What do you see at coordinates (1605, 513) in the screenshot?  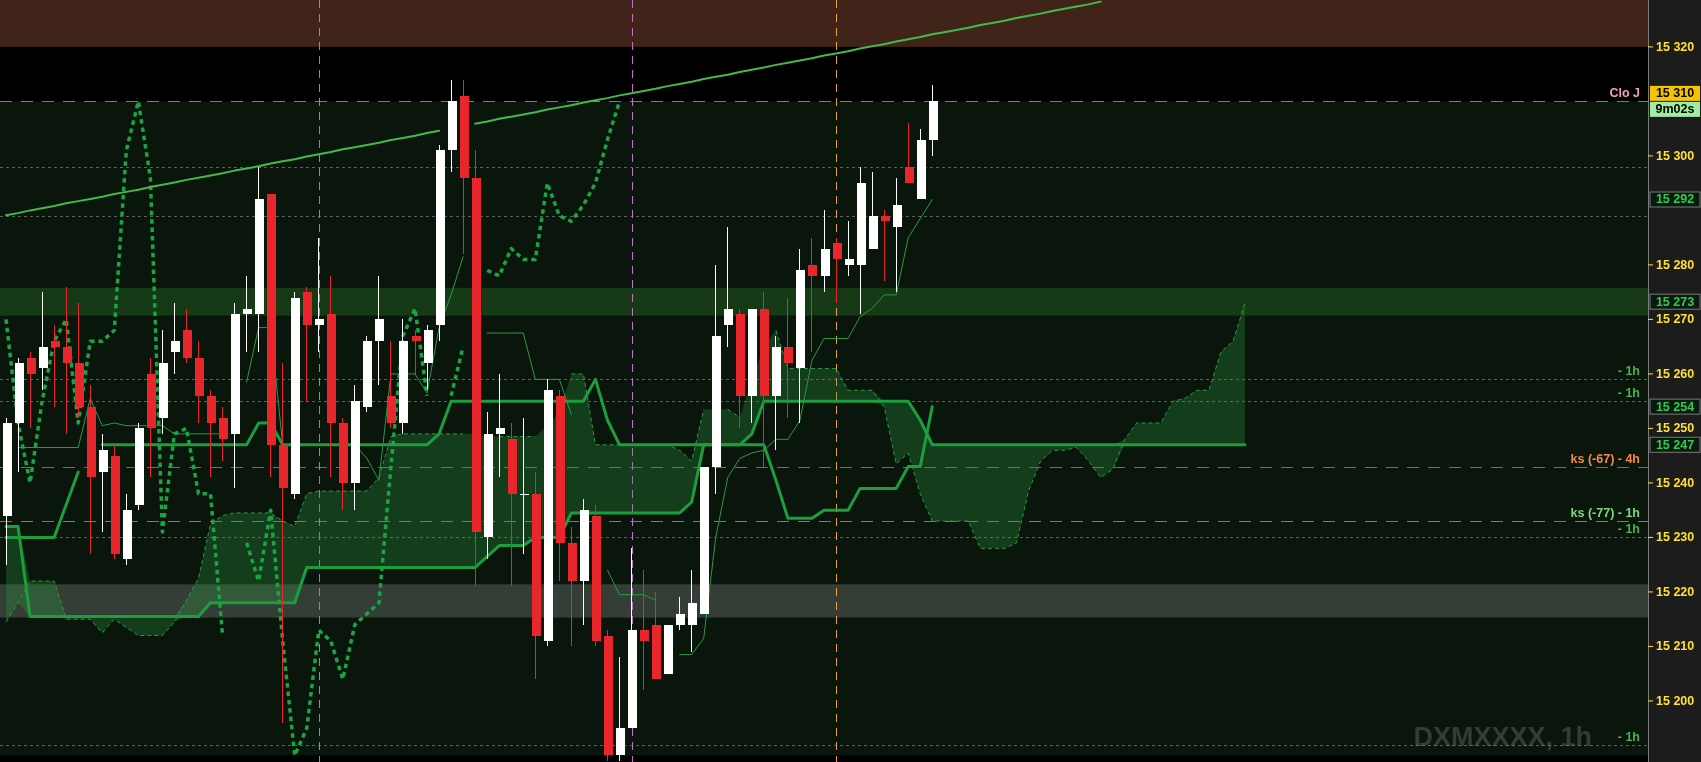 I see `ref-line-label: ks (-77) - 1h` at bounding box center [1605, 513].